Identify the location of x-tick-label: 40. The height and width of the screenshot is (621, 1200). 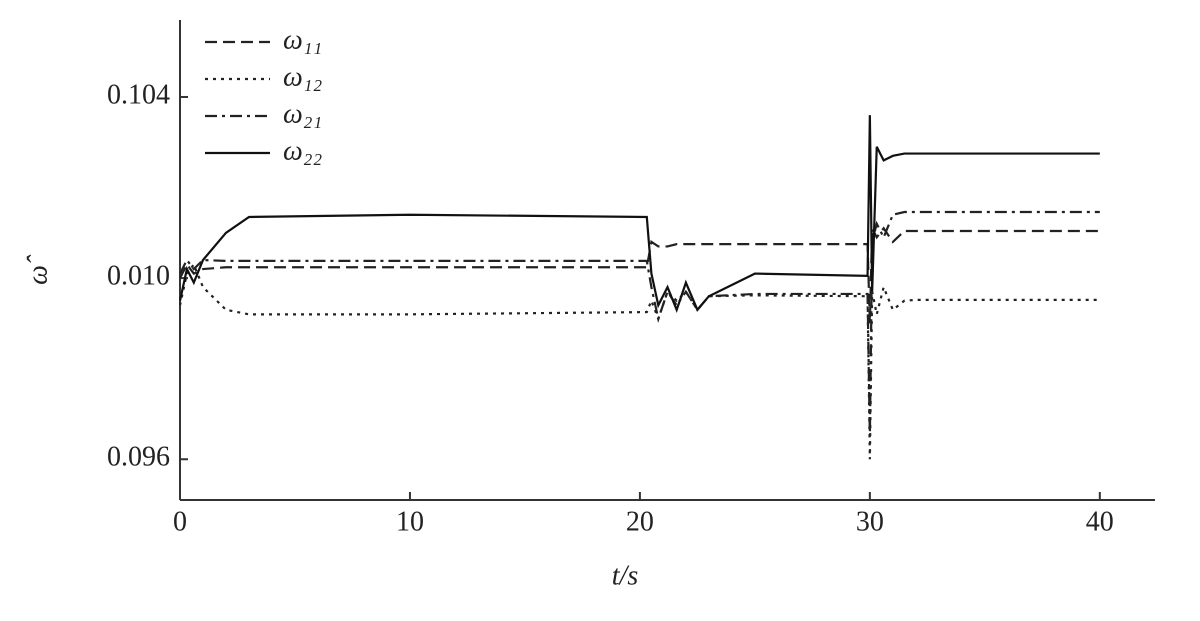
(1100, 521).